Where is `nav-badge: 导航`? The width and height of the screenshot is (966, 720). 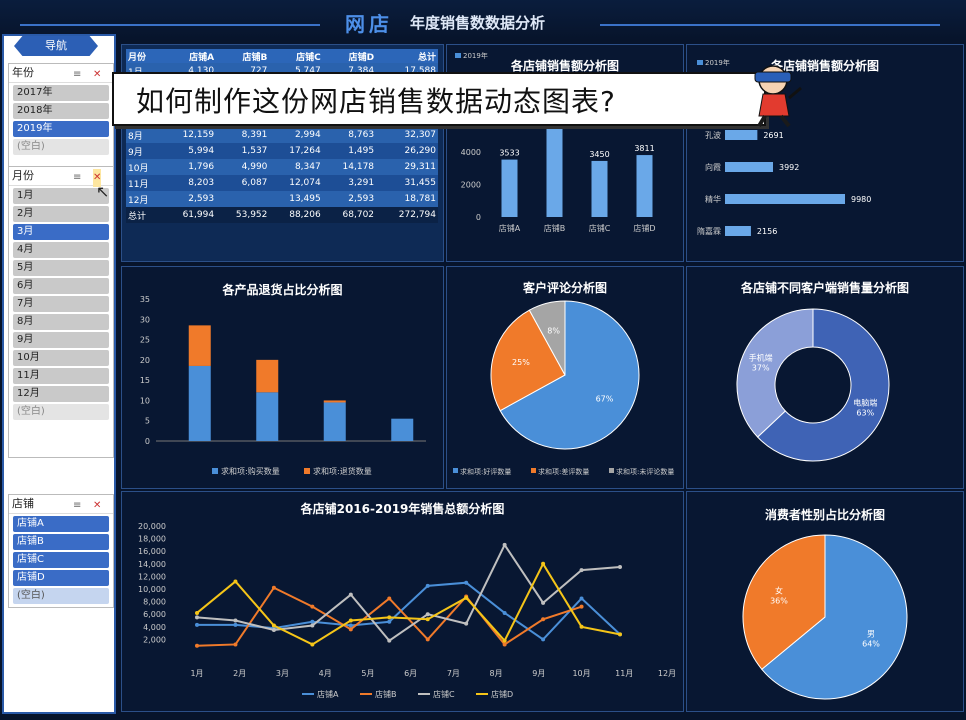
nav-badge: 导航 is located at coordinates (56, 46).